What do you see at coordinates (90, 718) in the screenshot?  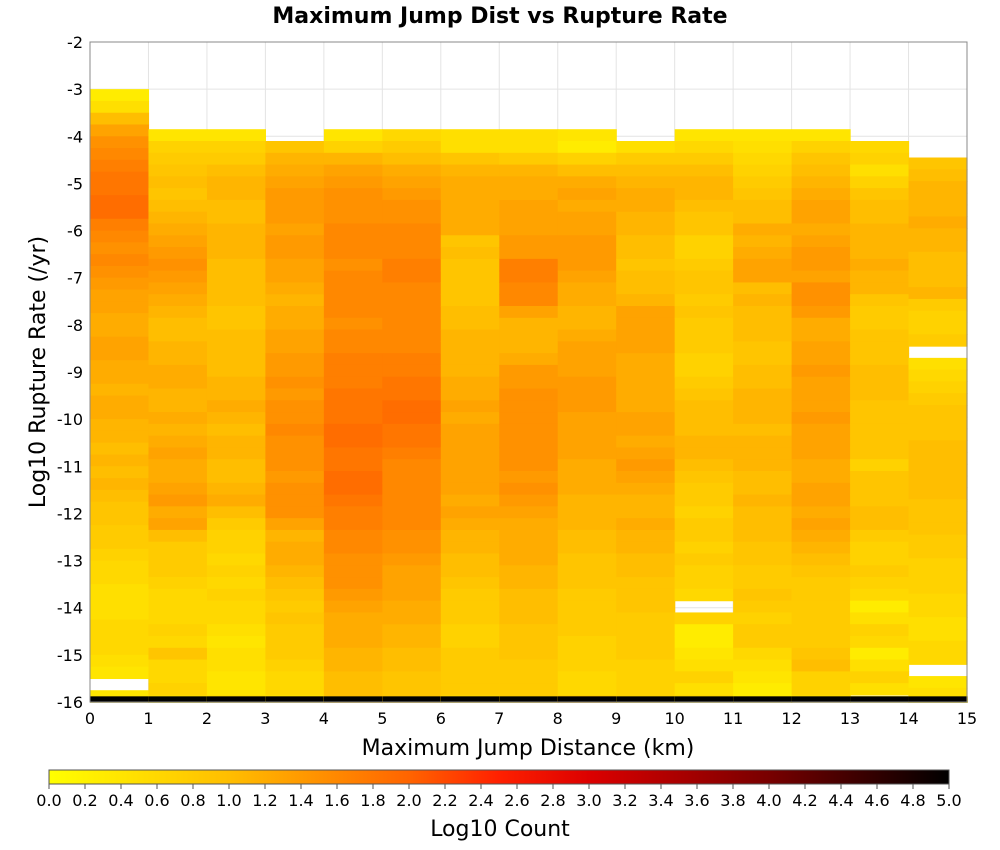 I see `x-tick-label: 0` at bounding box center [90, 718].